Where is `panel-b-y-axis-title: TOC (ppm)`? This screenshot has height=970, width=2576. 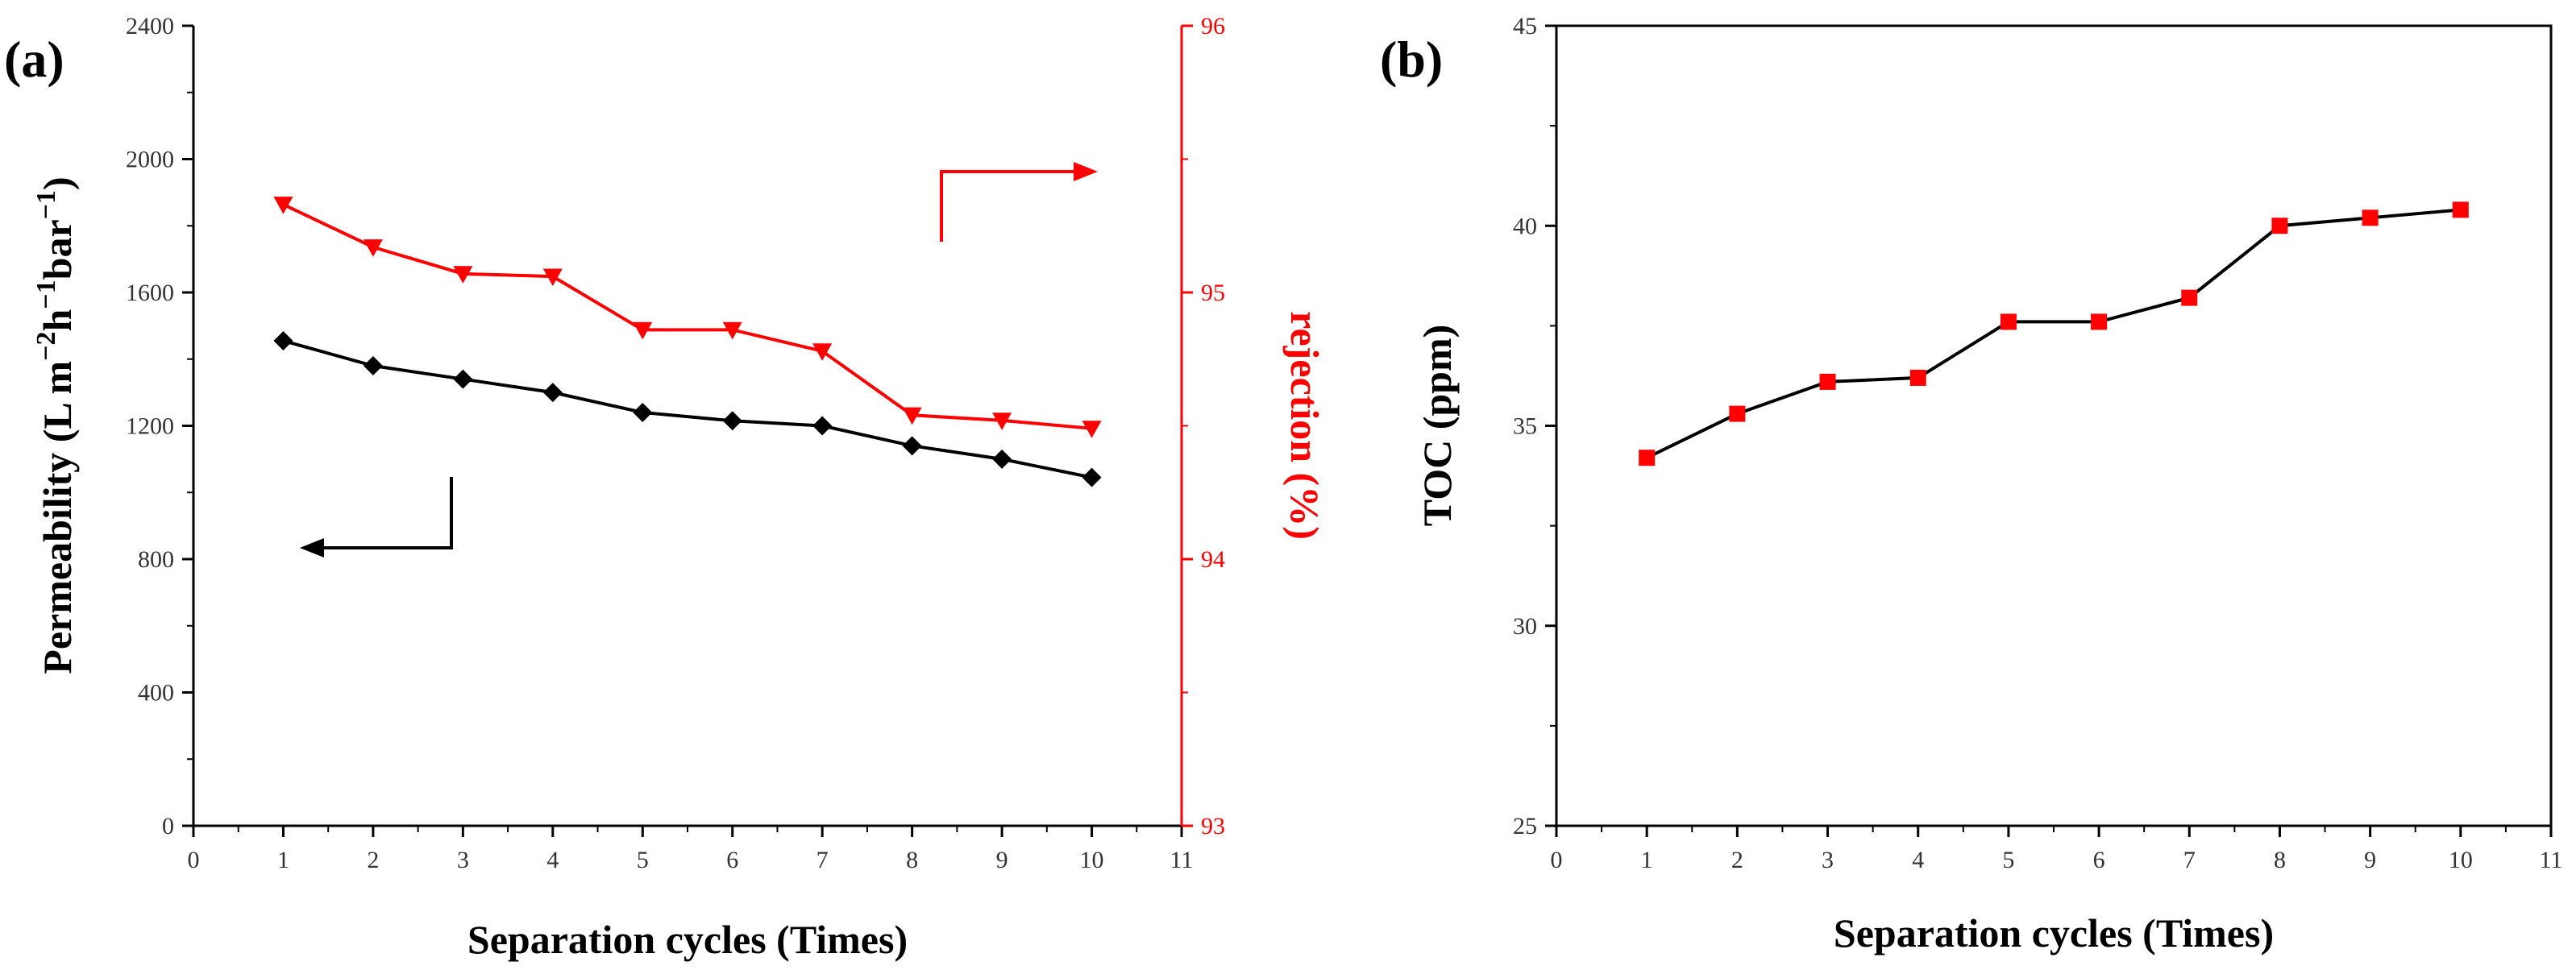 panel-b-y-axis-title: TOC (ppm) is located at coordinates (1437, 426).